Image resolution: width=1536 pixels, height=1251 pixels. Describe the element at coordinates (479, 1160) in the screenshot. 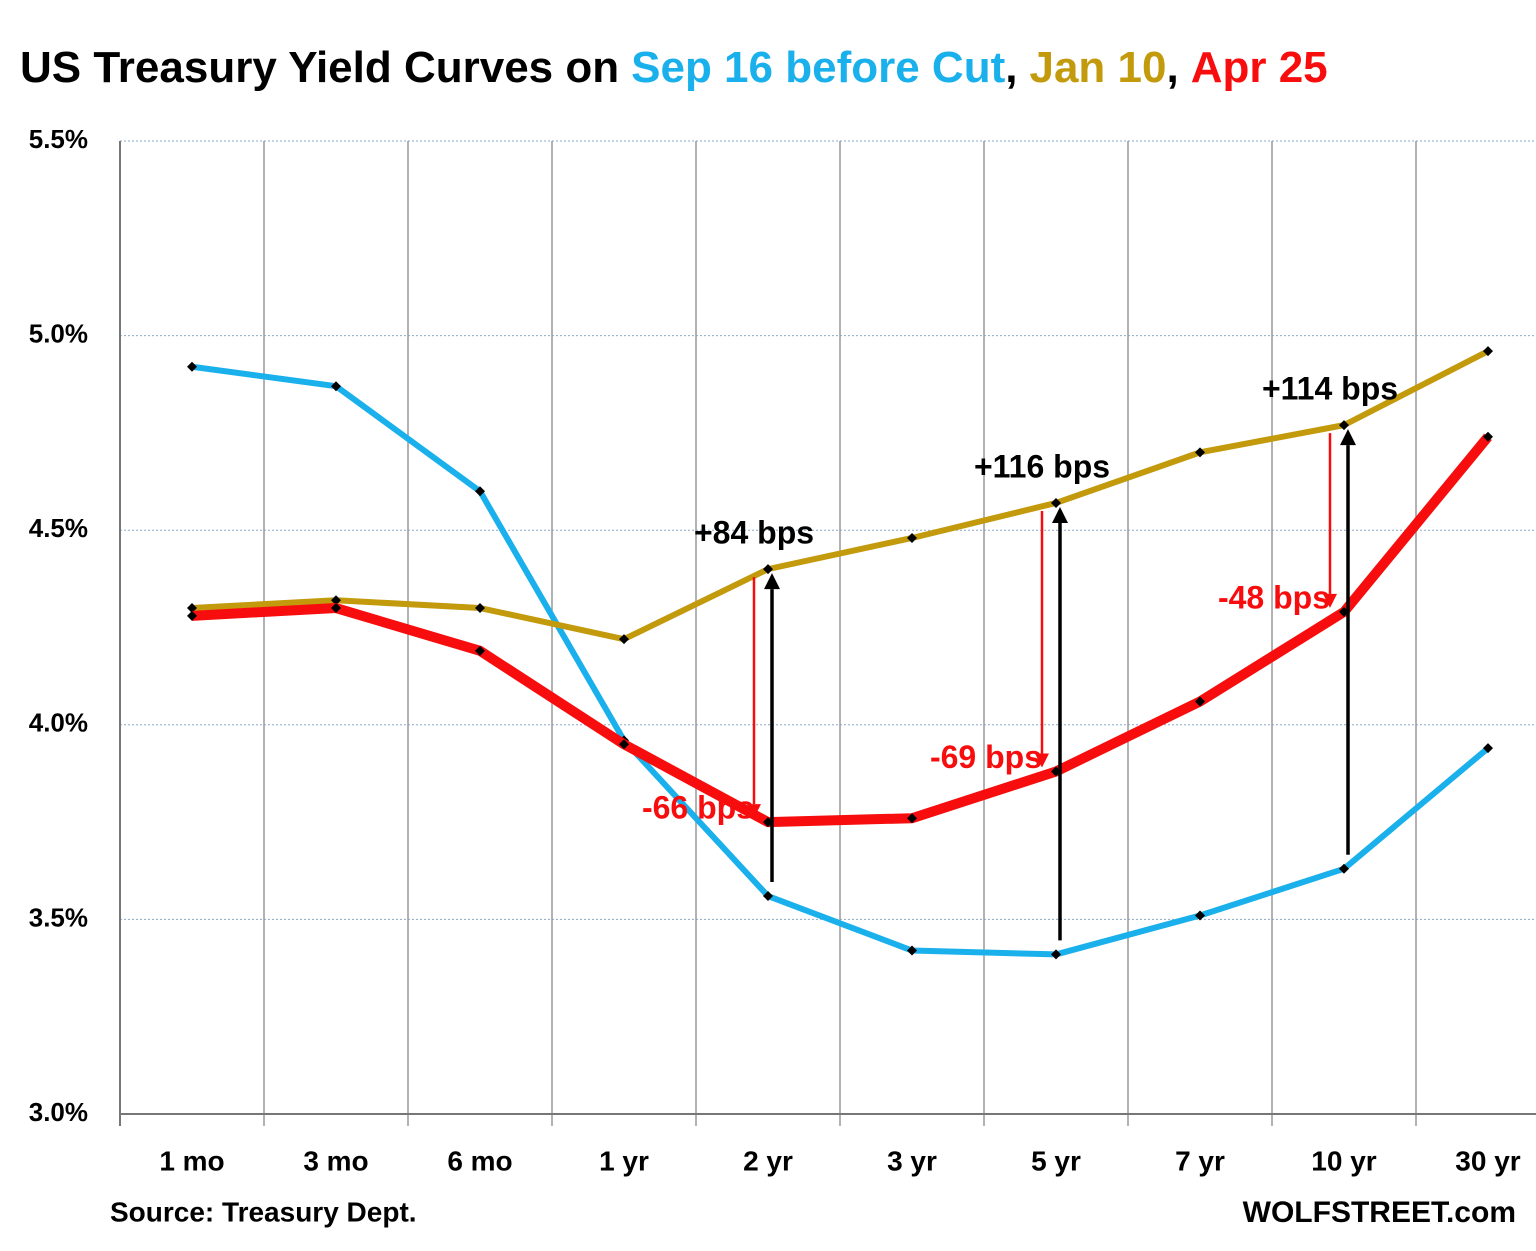

I see `x-tick-label: 6 mo` at that location.